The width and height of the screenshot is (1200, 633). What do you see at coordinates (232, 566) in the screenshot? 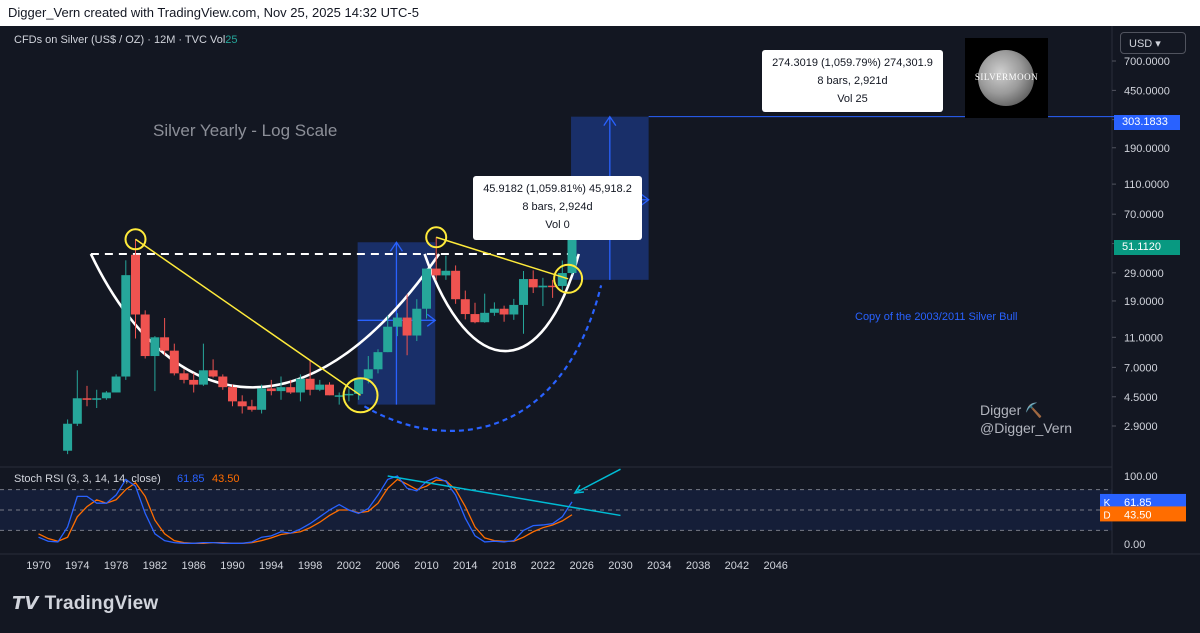
I see `time-tick-label: 1990` at bounding box center [232, 566].